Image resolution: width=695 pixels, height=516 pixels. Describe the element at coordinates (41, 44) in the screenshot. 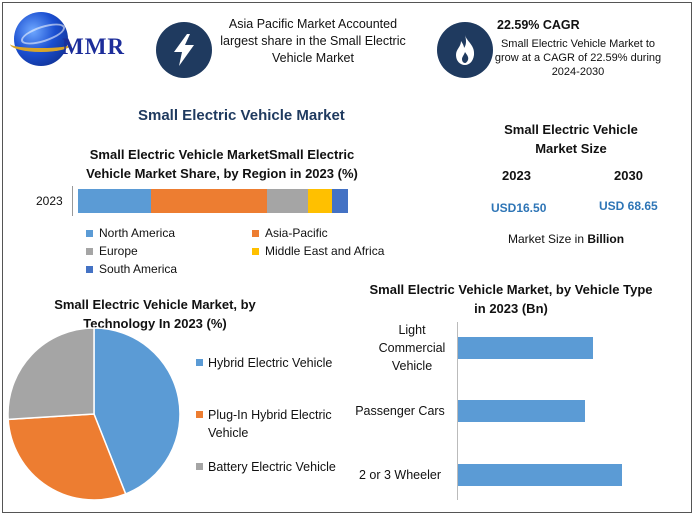

I see `logo-swoosh` at that location.